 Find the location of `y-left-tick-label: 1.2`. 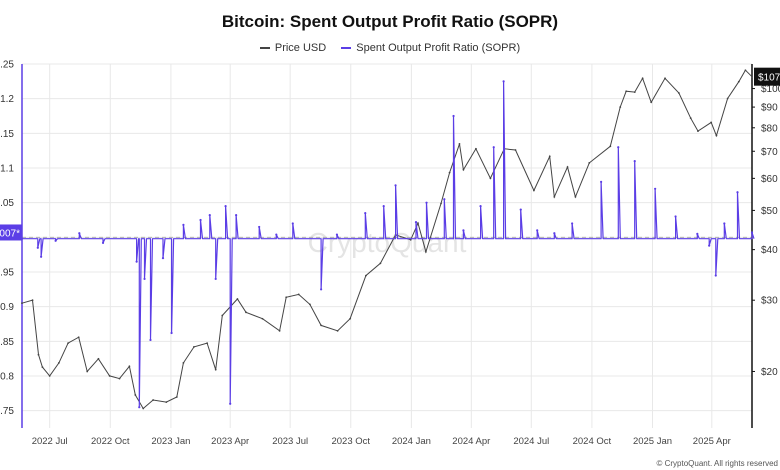

y-left-tick-label: 1.2 is located at coordinates (7, 99).